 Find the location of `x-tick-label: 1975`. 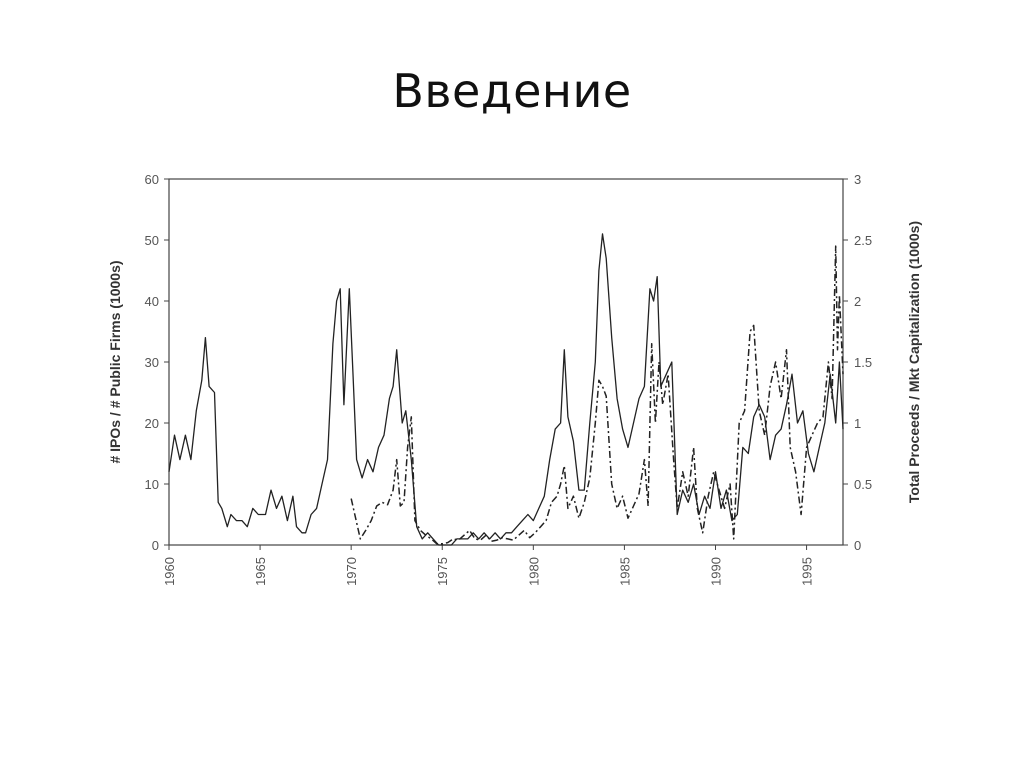

x-tick-label: 1975 is located at coordinates (442, 571).